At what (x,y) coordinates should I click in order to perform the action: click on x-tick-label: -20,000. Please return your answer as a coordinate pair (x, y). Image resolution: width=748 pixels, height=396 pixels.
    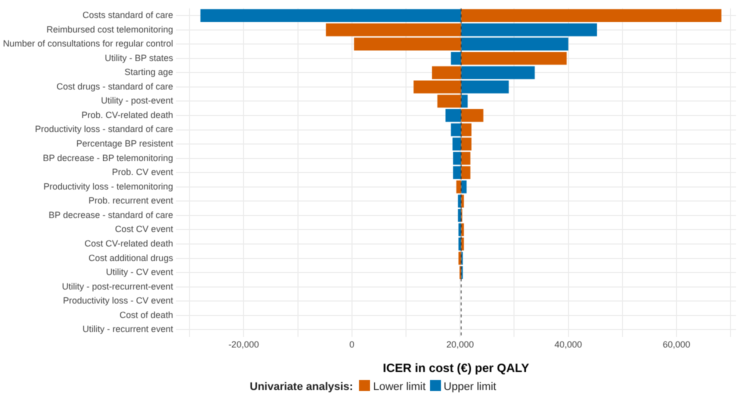
    Looking at the image, I should click on (243, 345).